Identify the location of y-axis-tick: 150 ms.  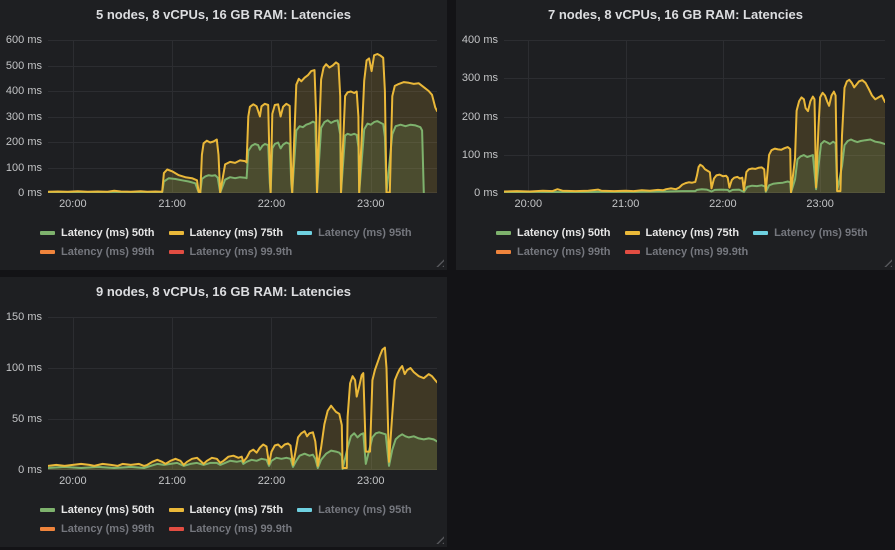
(23, 317).